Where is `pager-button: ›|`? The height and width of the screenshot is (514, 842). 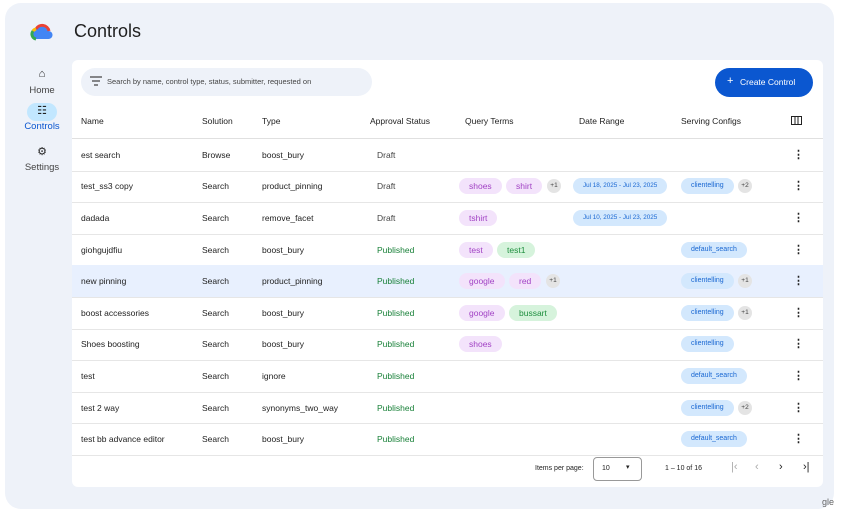
pager-button: ›| is located at coordinates (806, 467).